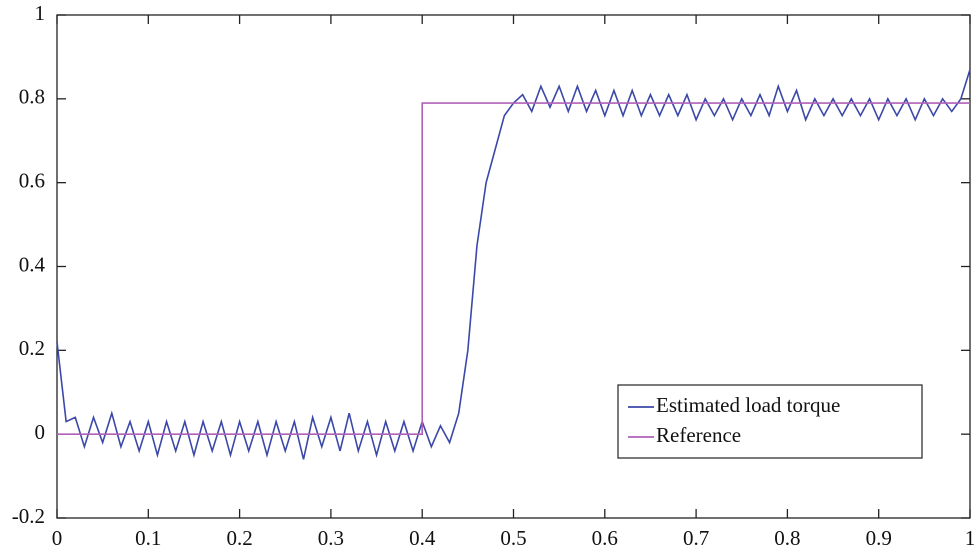  Describe the element at coordinates (32, 348) in the screenshot. I see `y-tick-label: 0.2` at that location.